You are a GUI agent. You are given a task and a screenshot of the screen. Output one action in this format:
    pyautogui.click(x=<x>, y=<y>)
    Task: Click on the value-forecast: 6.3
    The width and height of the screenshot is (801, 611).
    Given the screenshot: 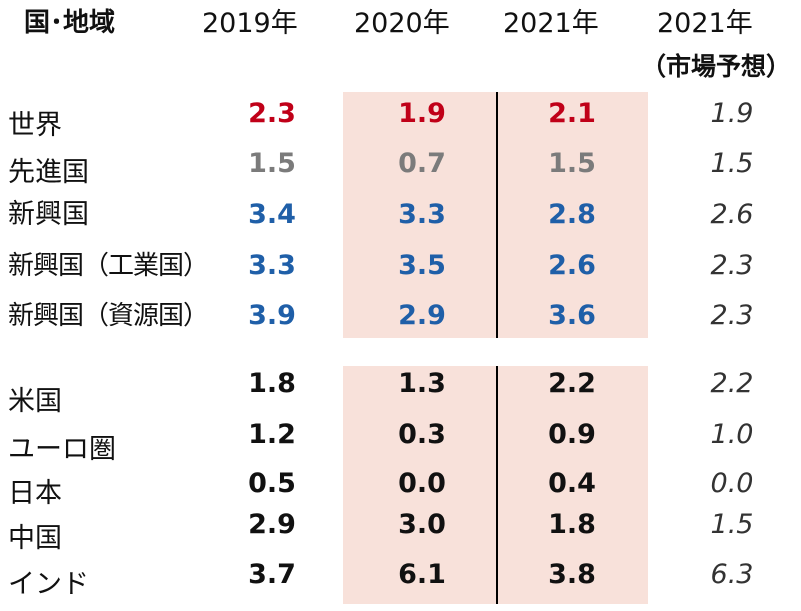 What is the action you would take?
    pyautogui.click(x=732, y=574)
    